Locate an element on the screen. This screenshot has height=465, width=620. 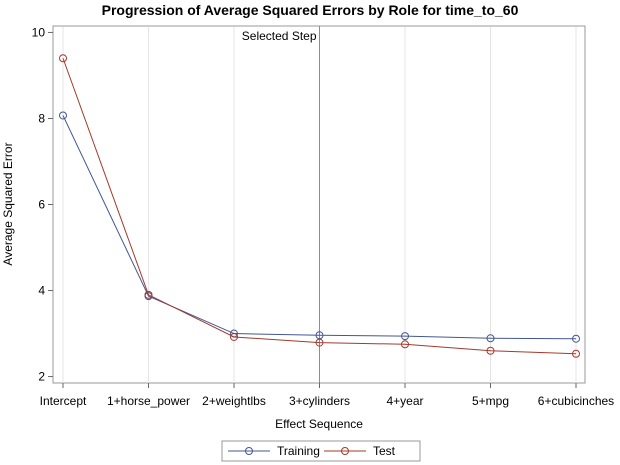
y-tick-label: 8 is located at coordinates (41, 118).